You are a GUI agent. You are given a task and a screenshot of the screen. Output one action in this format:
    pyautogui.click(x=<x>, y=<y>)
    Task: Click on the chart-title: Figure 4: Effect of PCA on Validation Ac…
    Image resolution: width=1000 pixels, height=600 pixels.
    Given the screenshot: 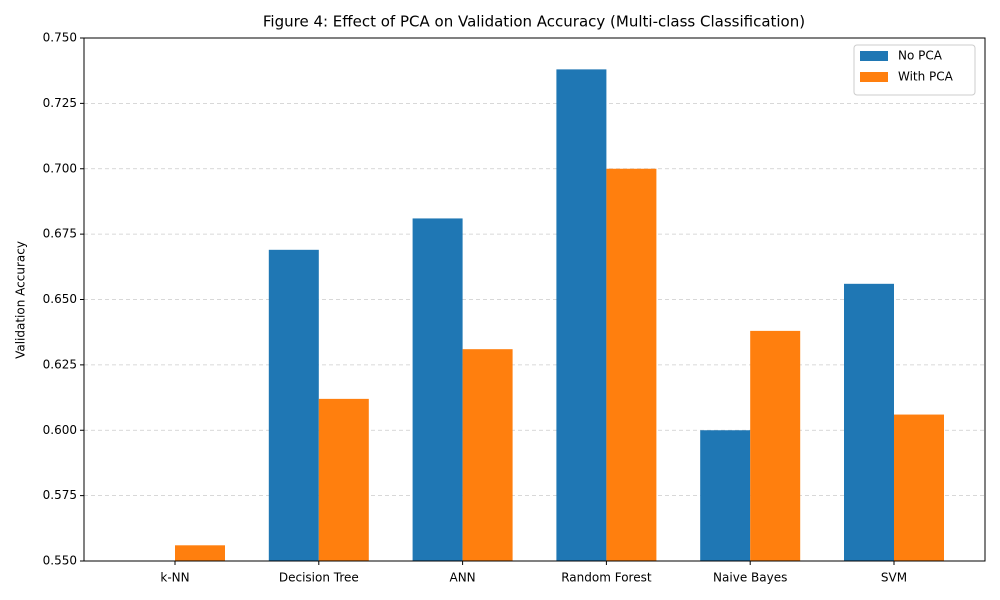 What is the action you would take?
    pyautogui.click(x=534, y=22)
    